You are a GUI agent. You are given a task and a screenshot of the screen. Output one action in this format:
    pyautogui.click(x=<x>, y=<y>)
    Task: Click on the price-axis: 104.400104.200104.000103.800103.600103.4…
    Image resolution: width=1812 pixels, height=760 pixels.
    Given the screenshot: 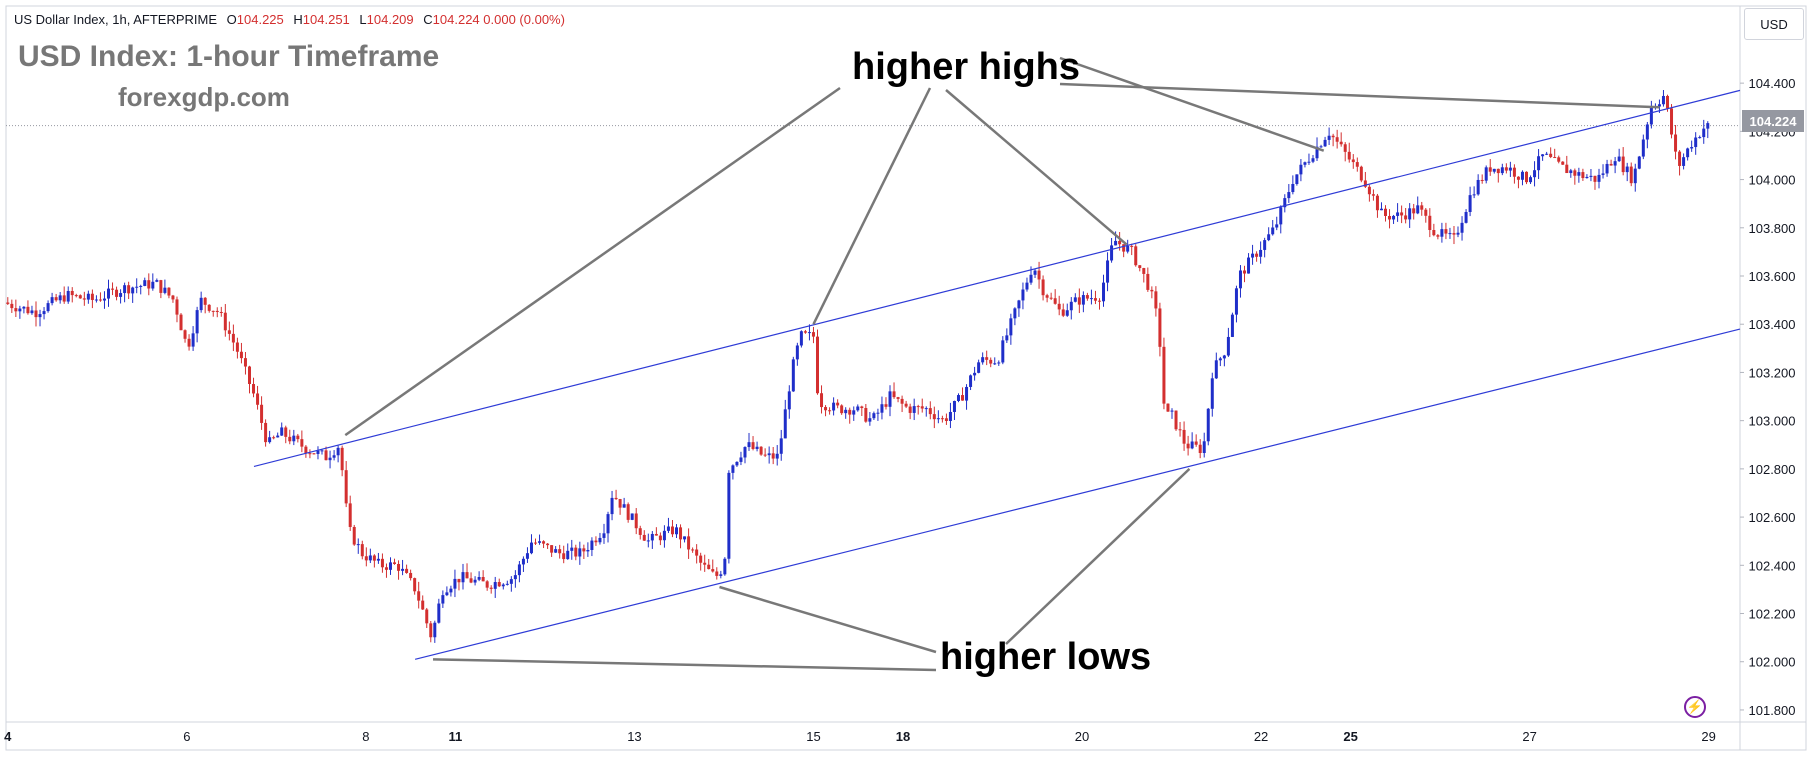 What is the action you would take?
    pyautogui.click(x=1768, y=397)
    